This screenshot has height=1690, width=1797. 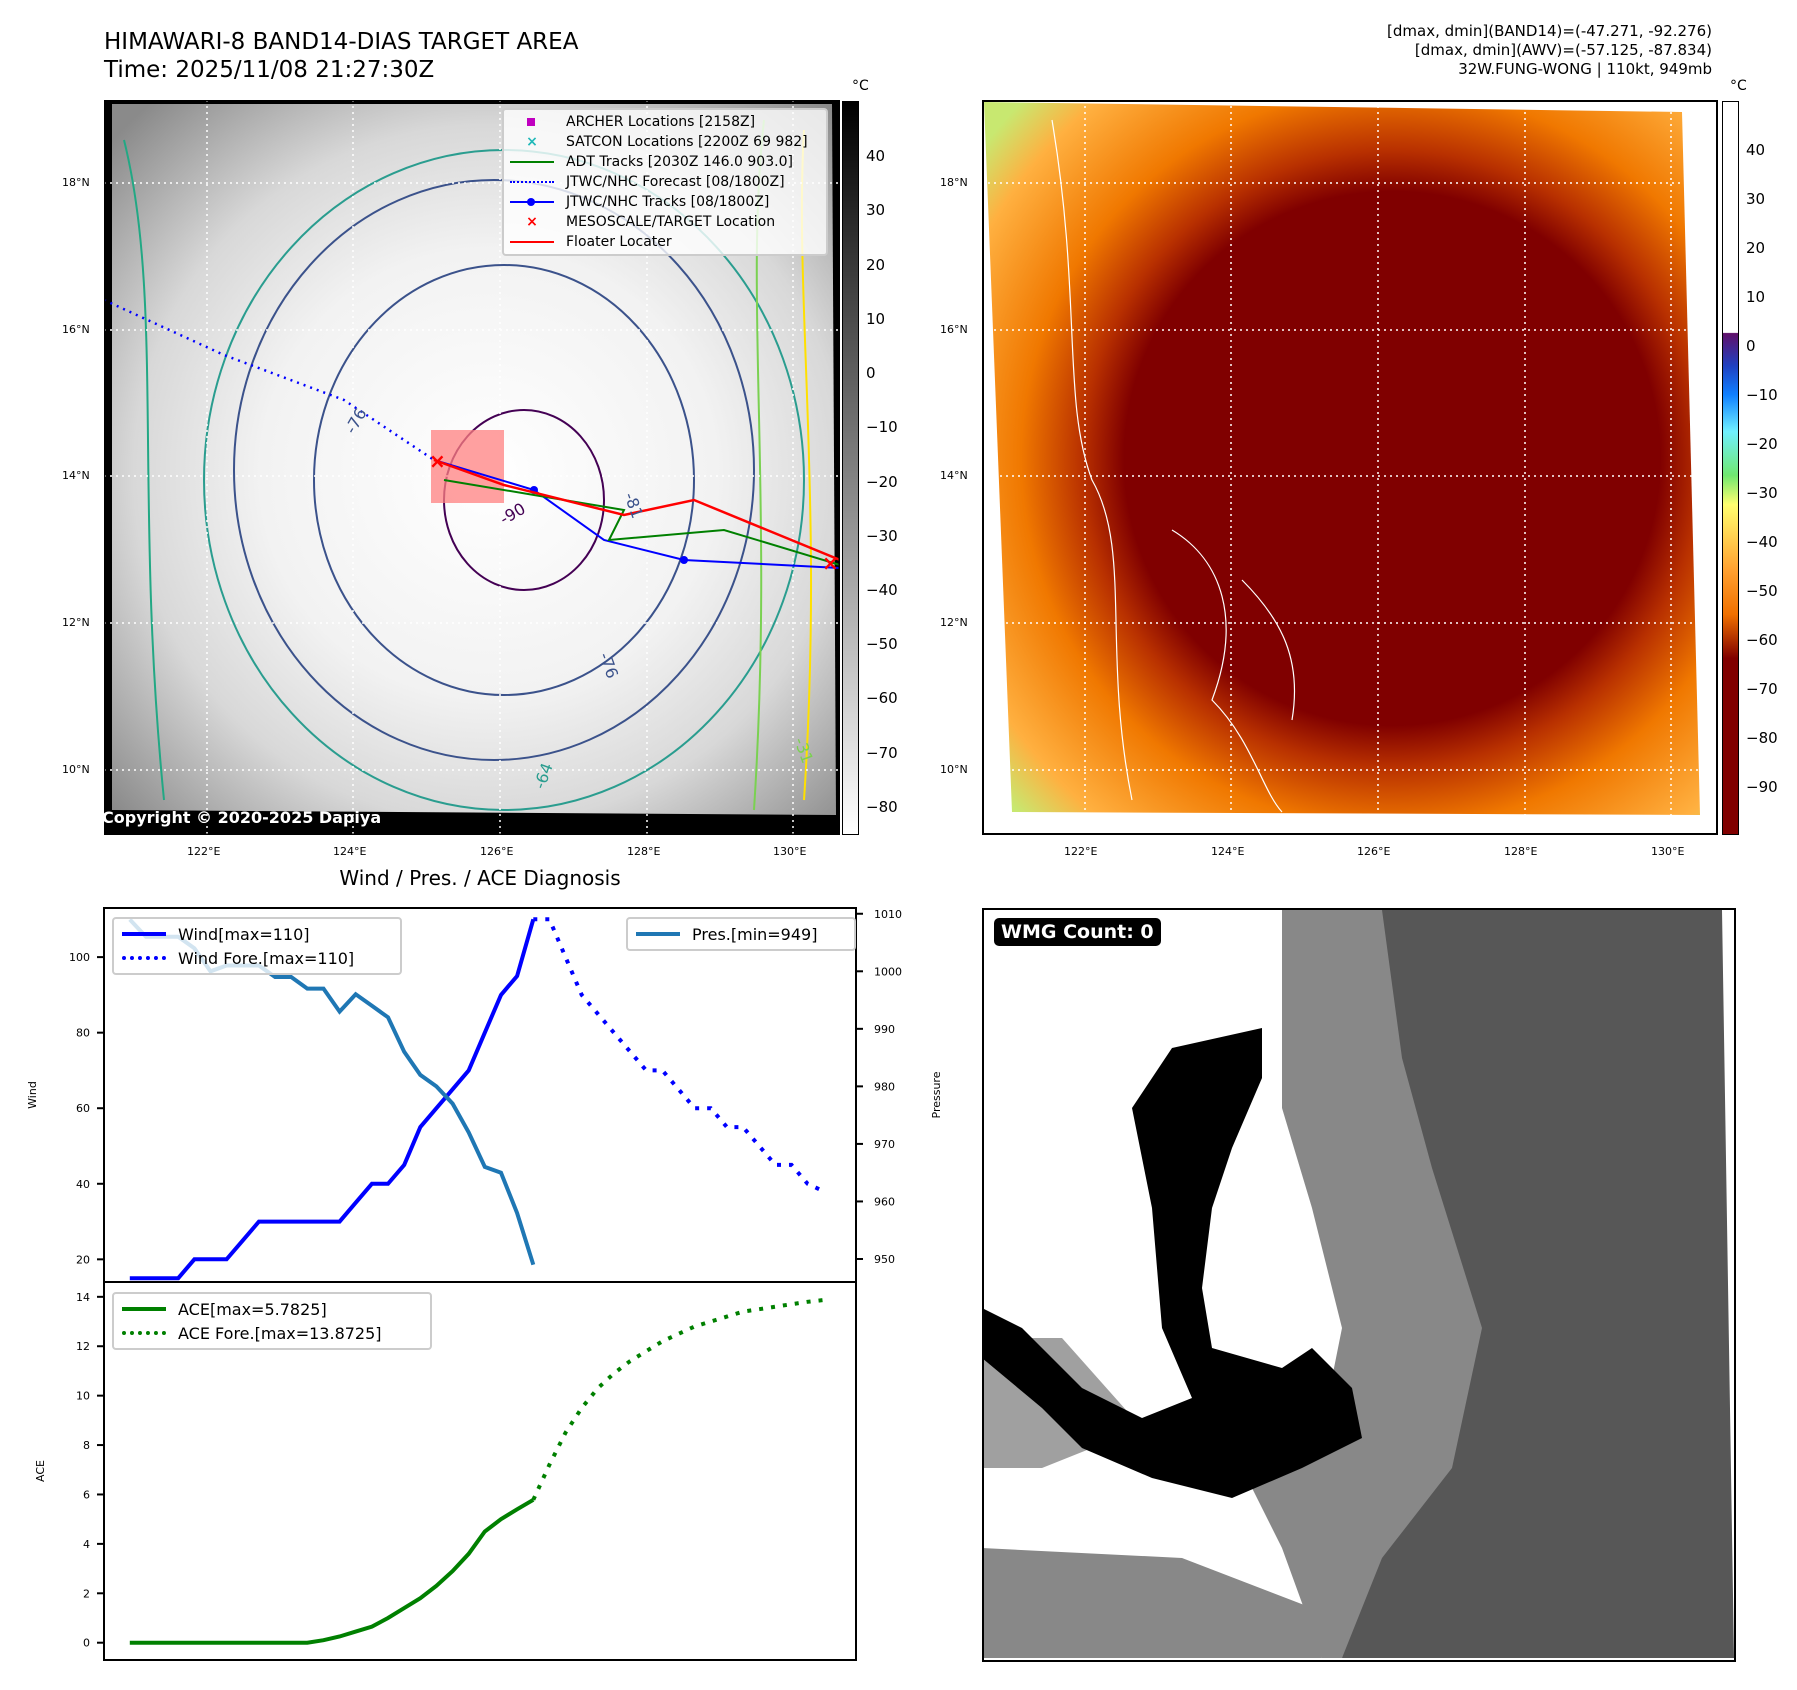 I want to click on legend-wind-forecast: Wind Fore.[max=110], so click(x=257, y=958).